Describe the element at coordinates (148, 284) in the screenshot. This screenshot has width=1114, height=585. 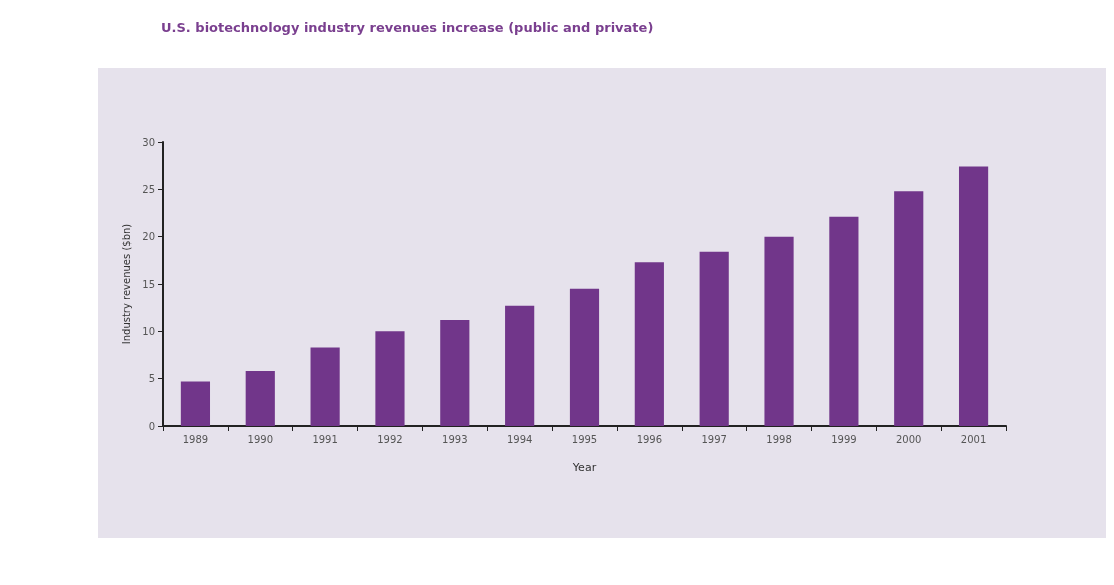
I see `y-tick-label: 15` at that location.